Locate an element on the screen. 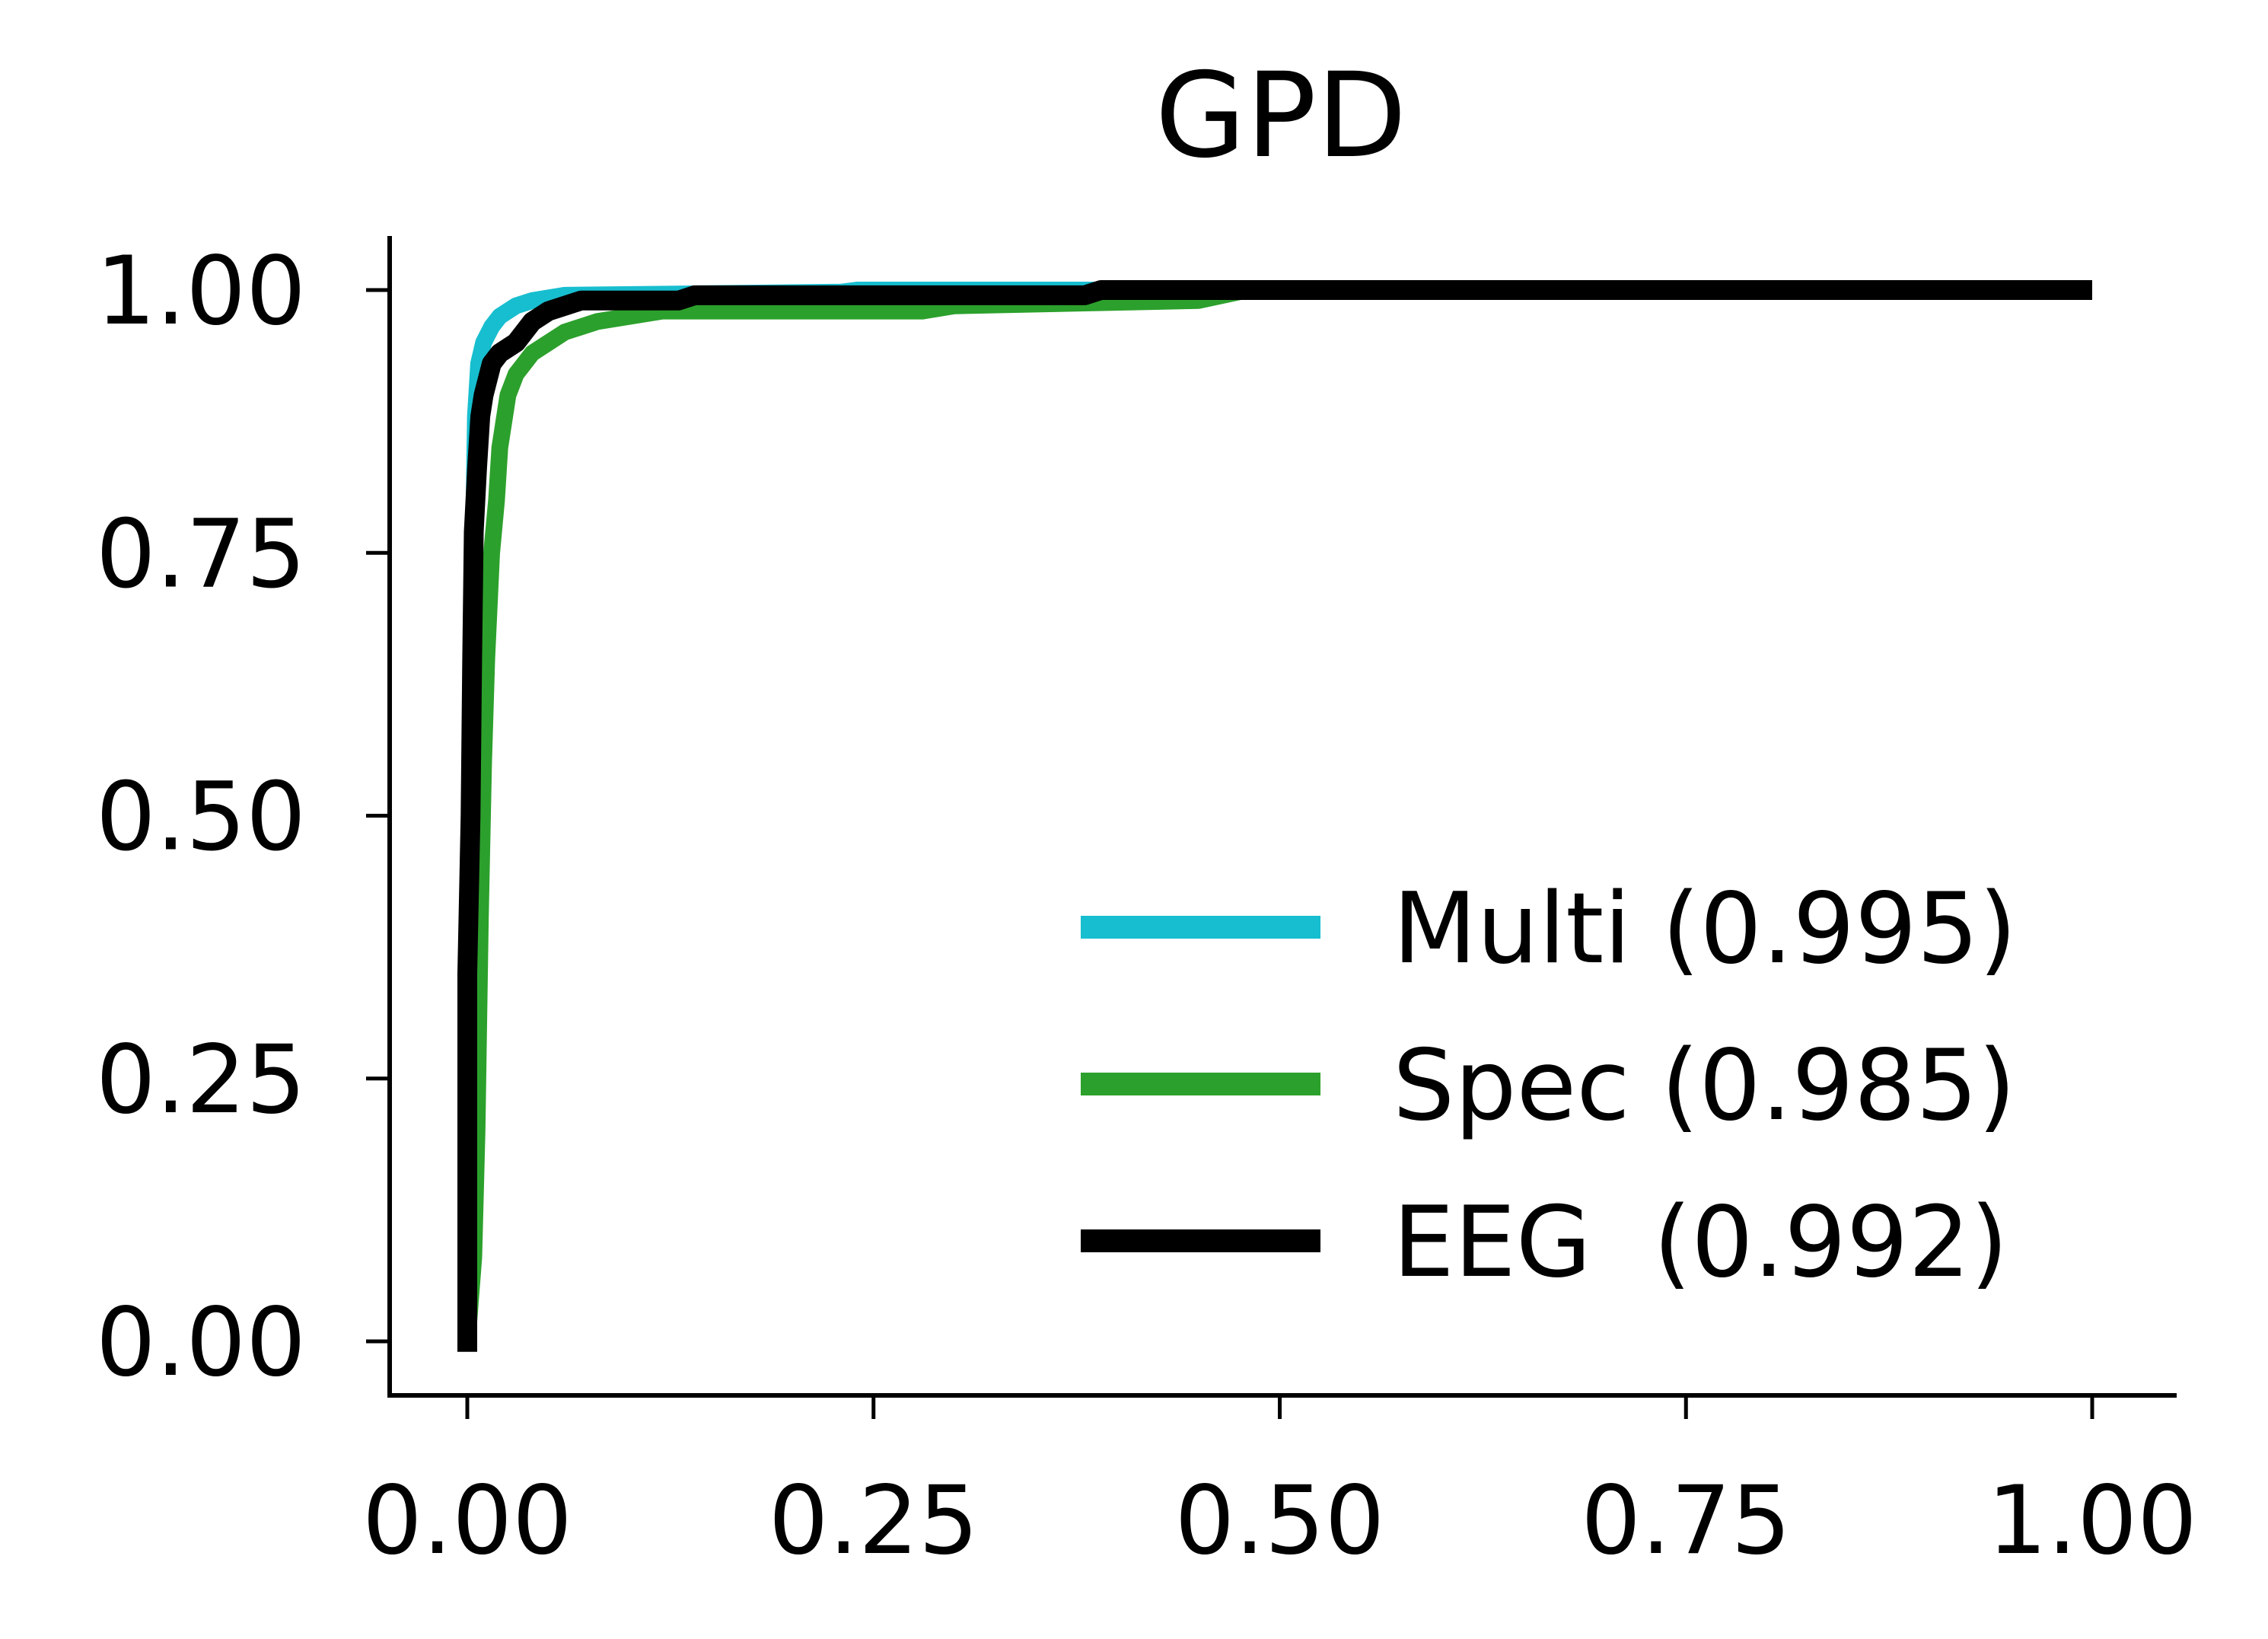  legend: Multi (0.995) Spec (0.985) EEG (0.992) is located at coordinates (1549, 1085).